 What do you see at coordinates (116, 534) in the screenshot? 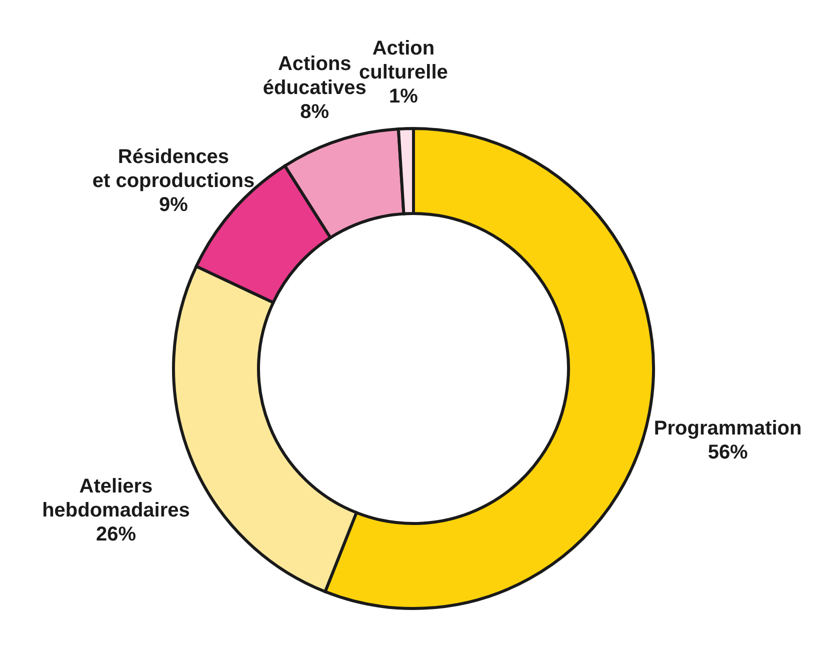
I see `data-label: 26%` at bounding box center [116, 534].